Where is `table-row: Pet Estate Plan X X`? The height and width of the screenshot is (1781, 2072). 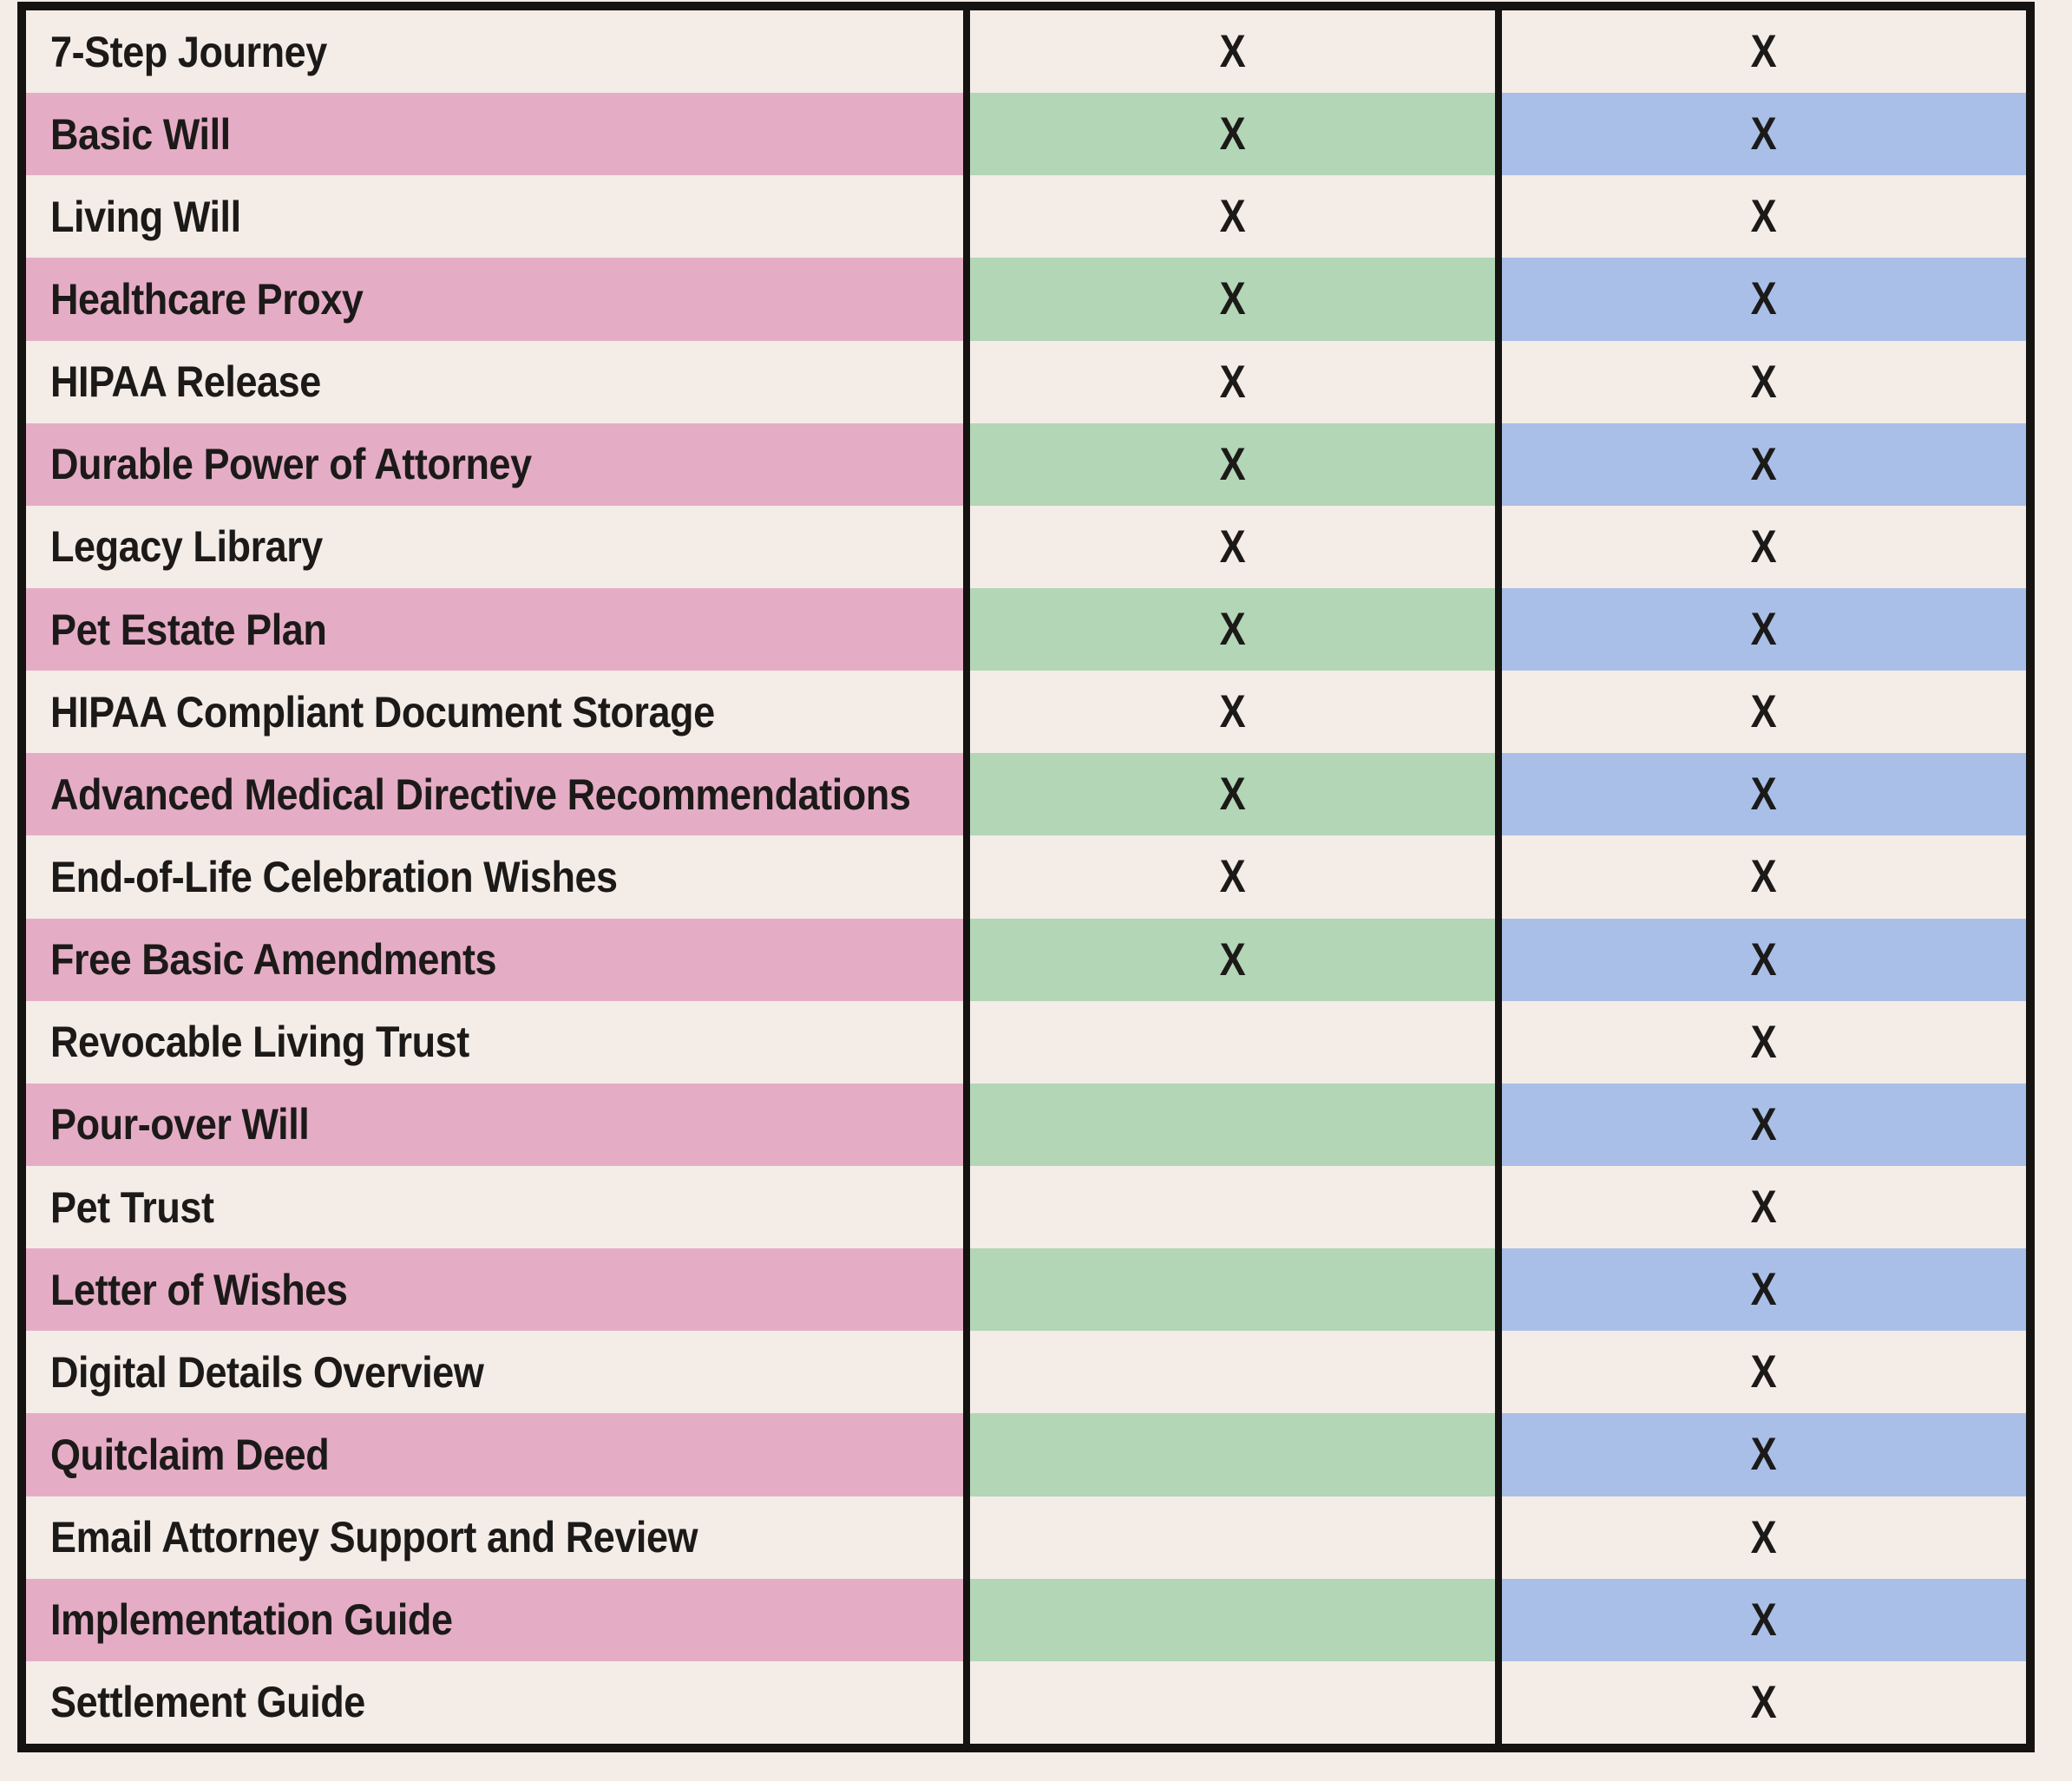
table-row: Pet Estate Plan X X is located at coordinates (1026, 629).